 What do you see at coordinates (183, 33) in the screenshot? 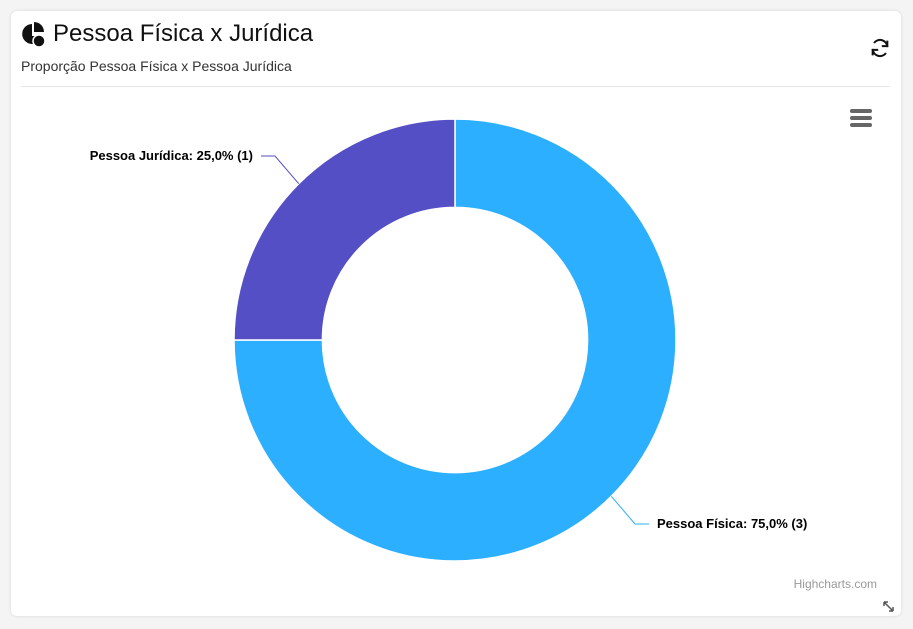
I see `card-title: Pessoa Física x Jurídica` at bounding box center [183, 33].